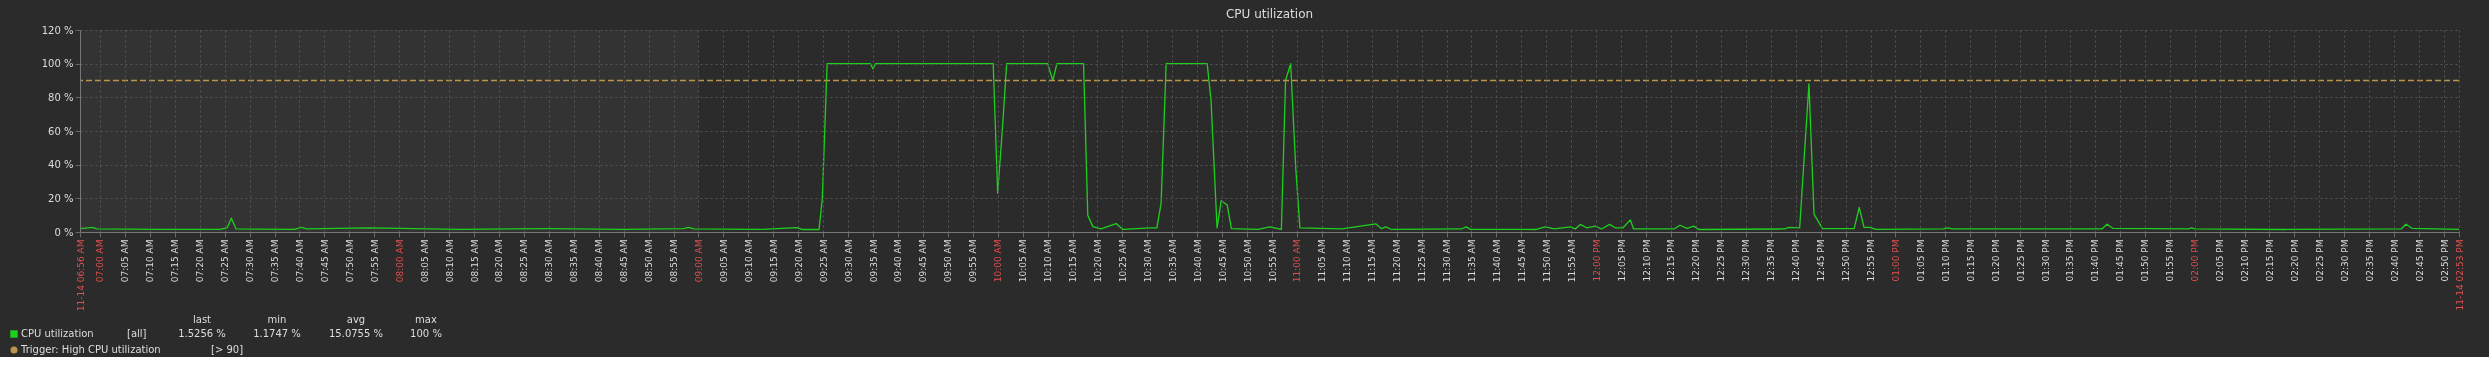  Describe the element at coordinates (150, 261) in the screenshot. I see `x-tick-label: 07:10 AM` at that location.